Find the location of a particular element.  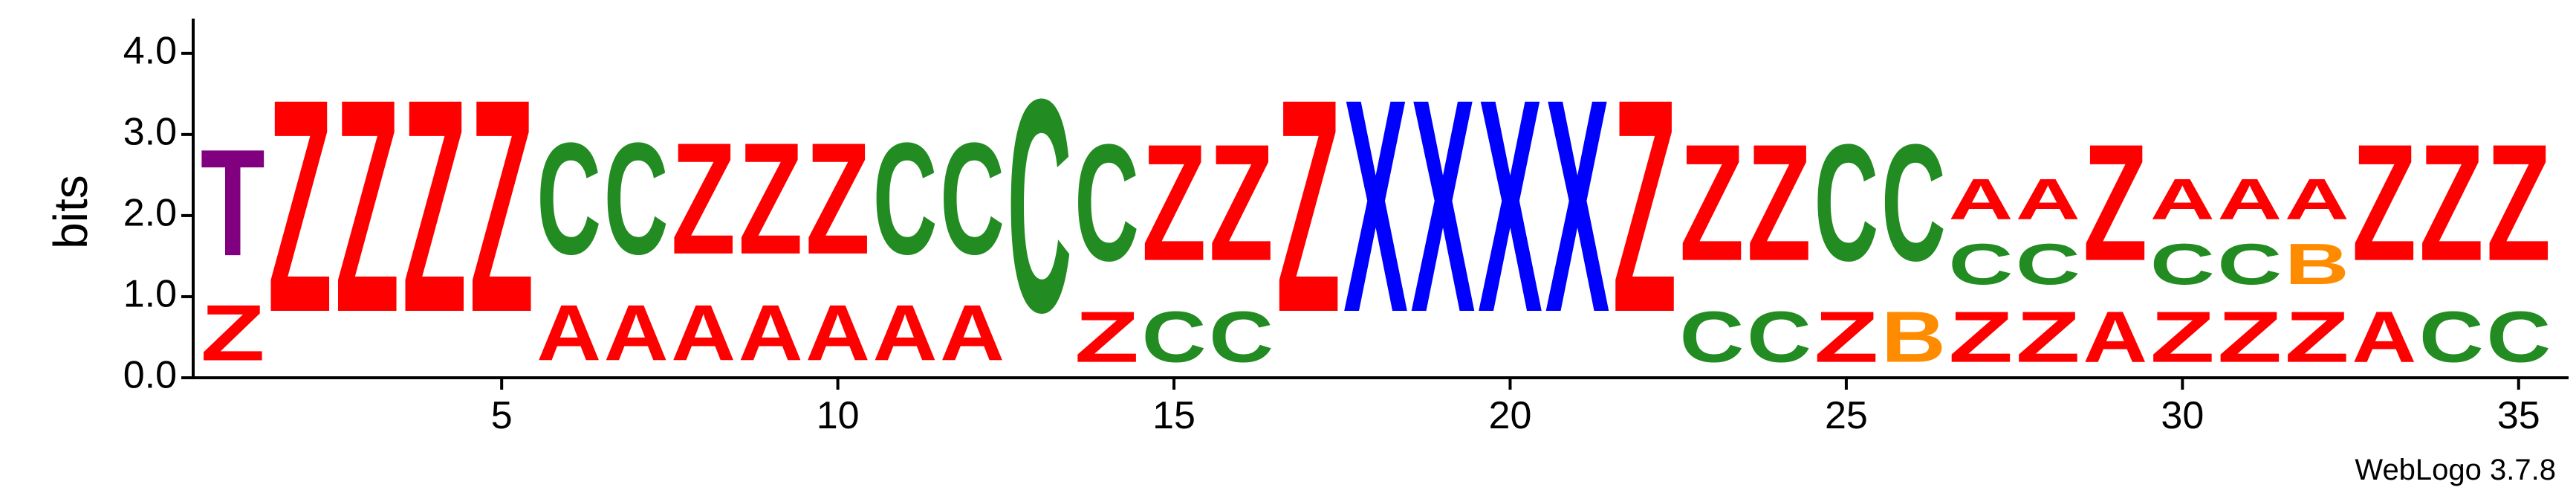

logo-letter: T is located at coordinates (233, 204).